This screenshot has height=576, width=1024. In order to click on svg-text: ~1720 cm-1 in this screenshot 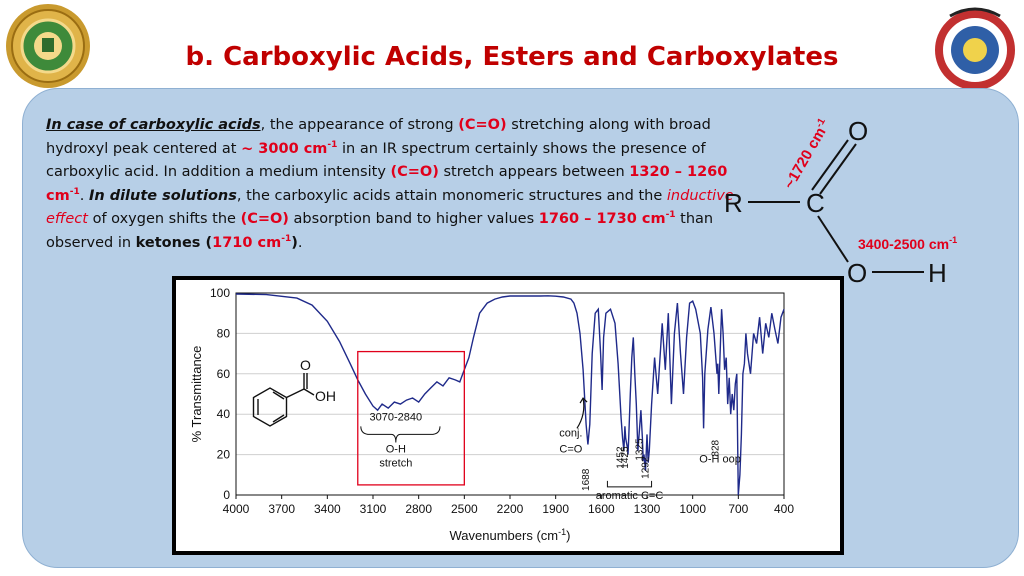, I will do `click(807, 154)`.